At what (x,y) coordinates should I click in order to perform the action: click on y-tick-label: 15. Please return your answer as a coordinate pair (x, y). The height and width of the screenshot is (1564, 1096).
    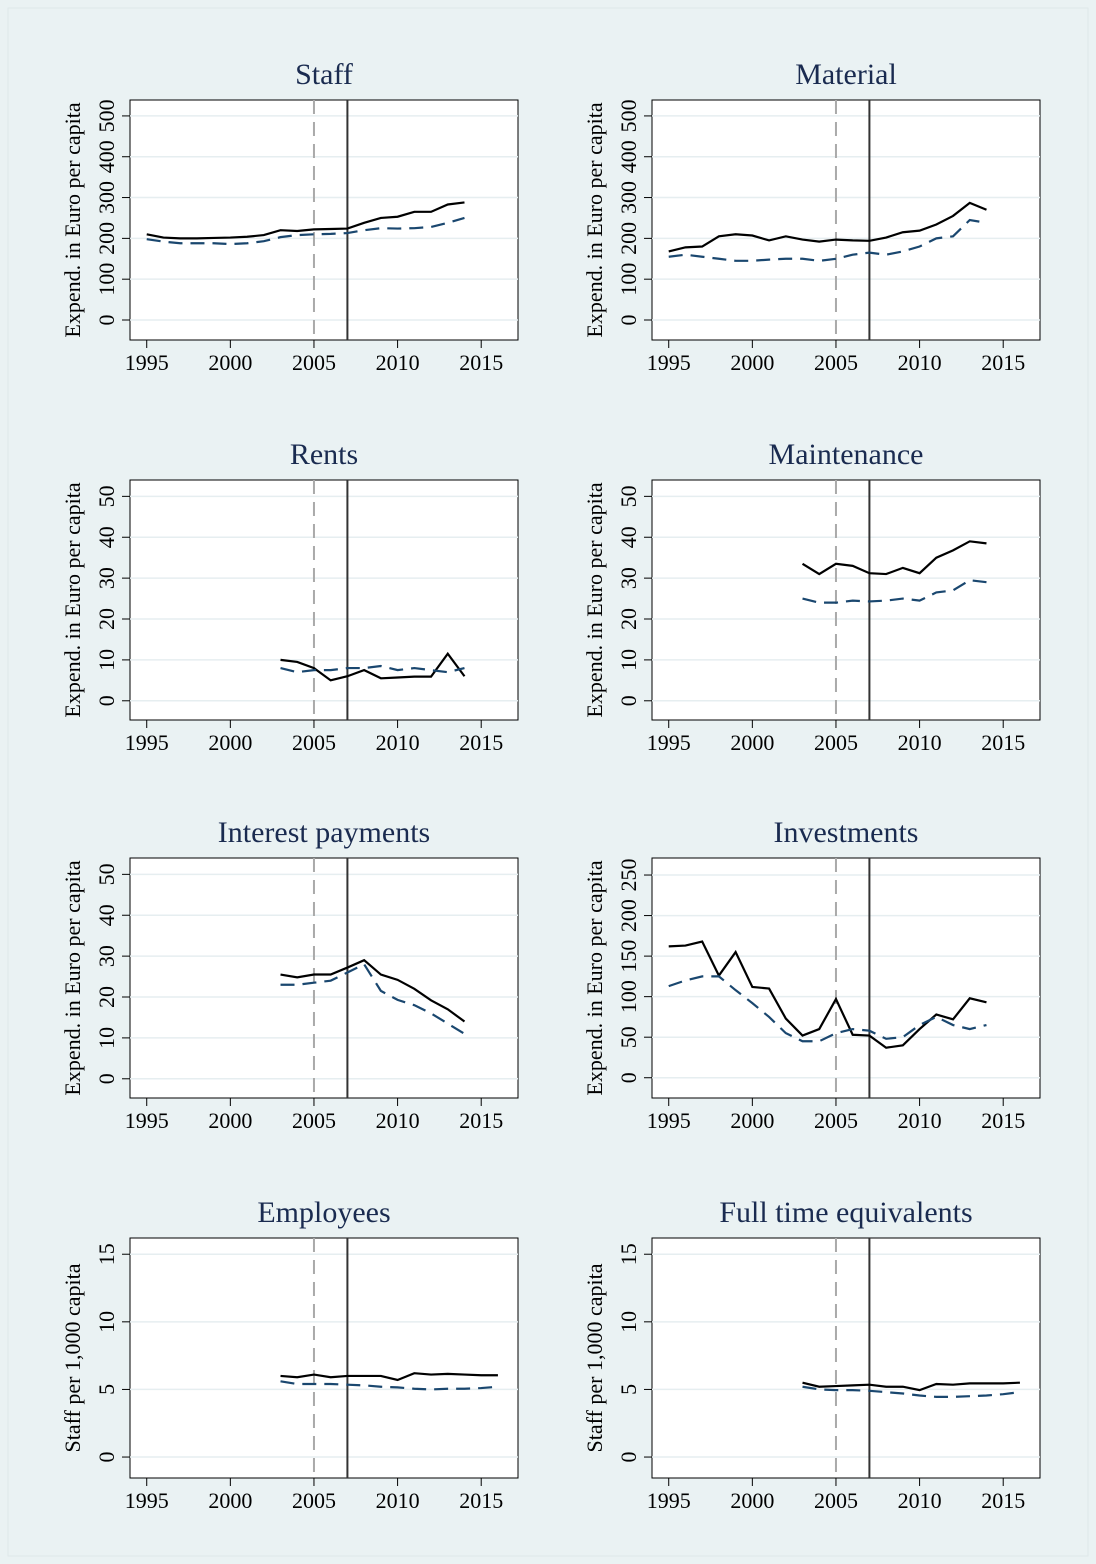
    Looking at the image, I should click on (106, 1254).